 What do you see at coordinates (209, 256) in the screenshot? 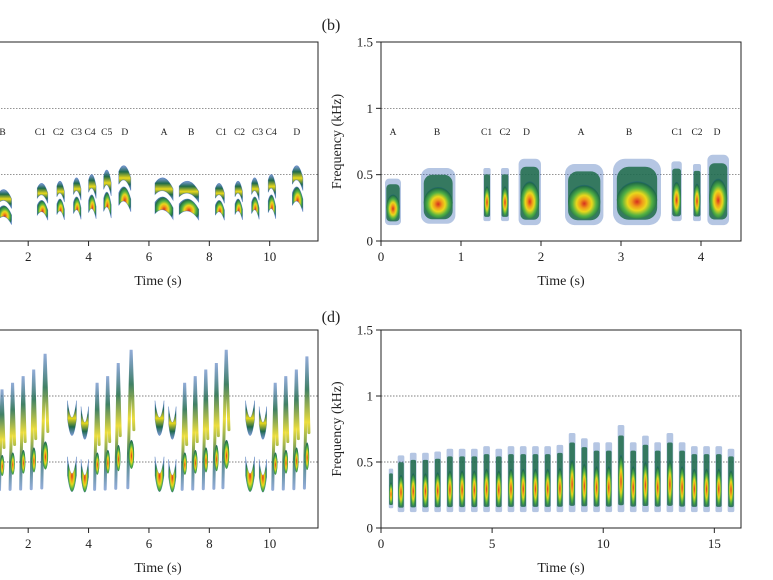
I see `x-tick-label: 8` at bounding box center [209, 256].